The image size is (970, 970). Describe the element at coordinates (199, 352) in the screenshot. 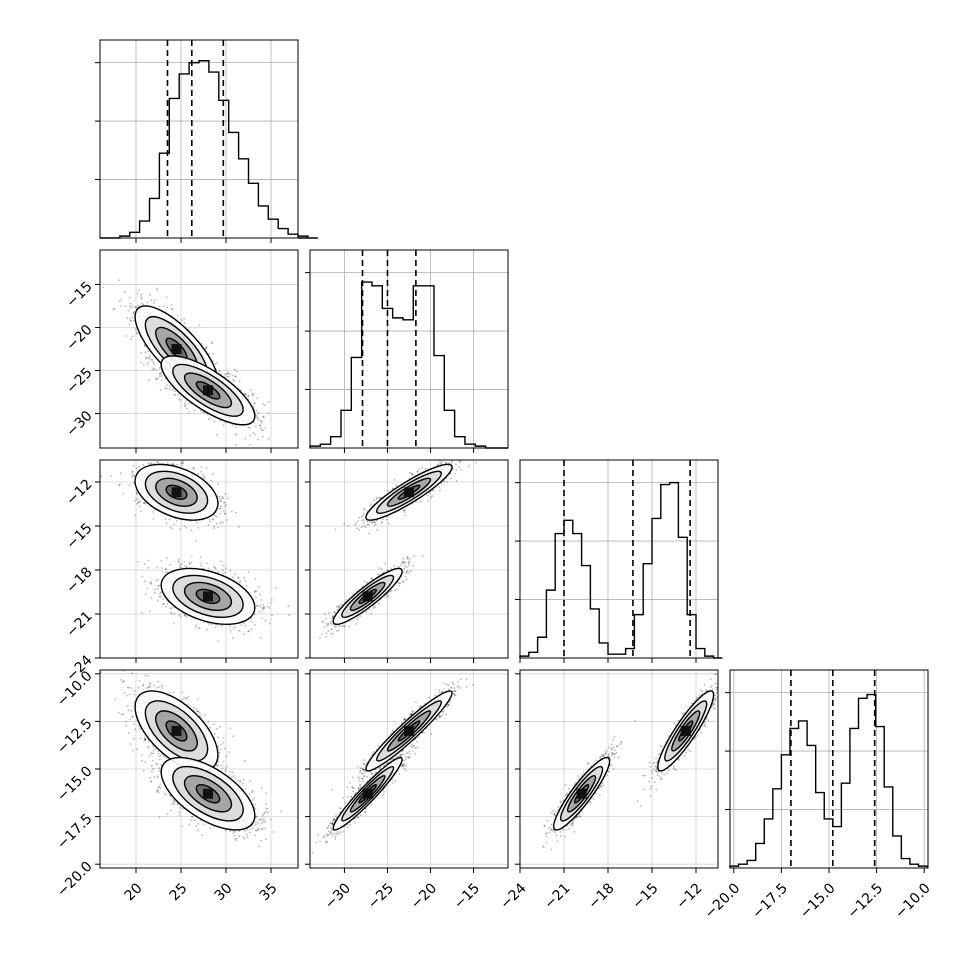

I see `panel-content` at that location.